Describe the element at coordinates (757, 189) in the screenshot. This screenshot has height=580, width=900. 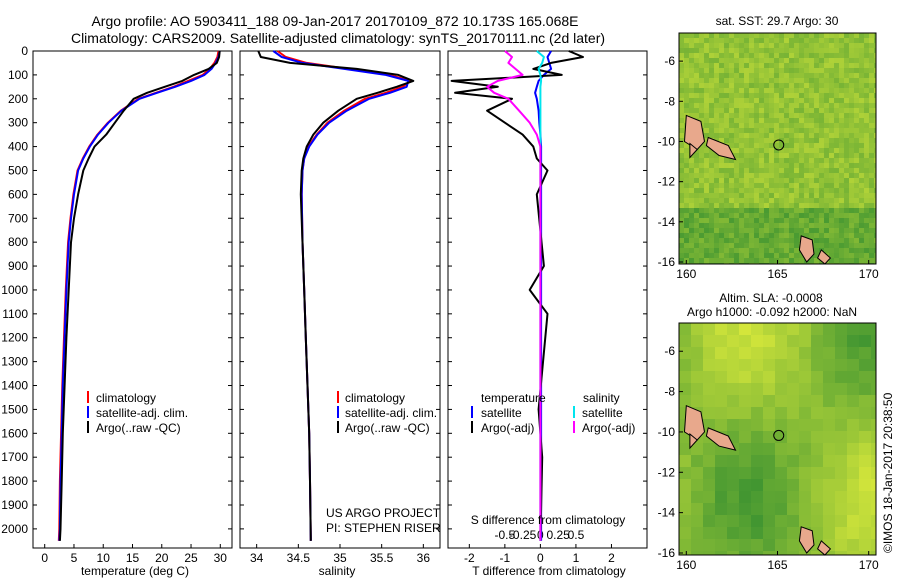
I see `sst-map-land` at that location.